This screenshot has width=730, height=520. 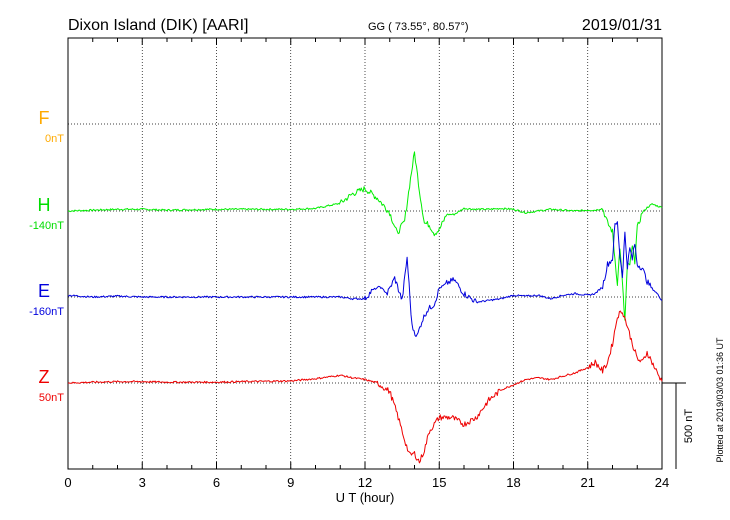 I want to click on x-axis-label: U T (hour), so click(x=365, y=497).